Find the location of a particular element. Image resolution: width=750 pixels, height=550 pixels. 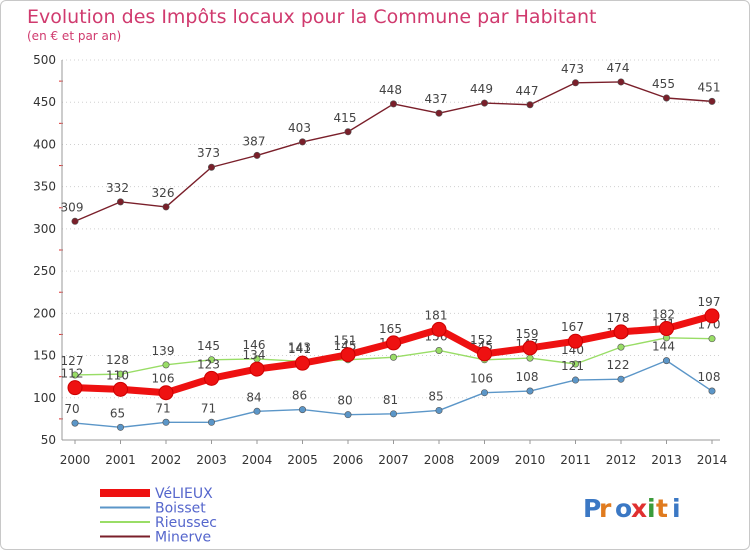

data-label: 437 is located at coordinates (436, 99).